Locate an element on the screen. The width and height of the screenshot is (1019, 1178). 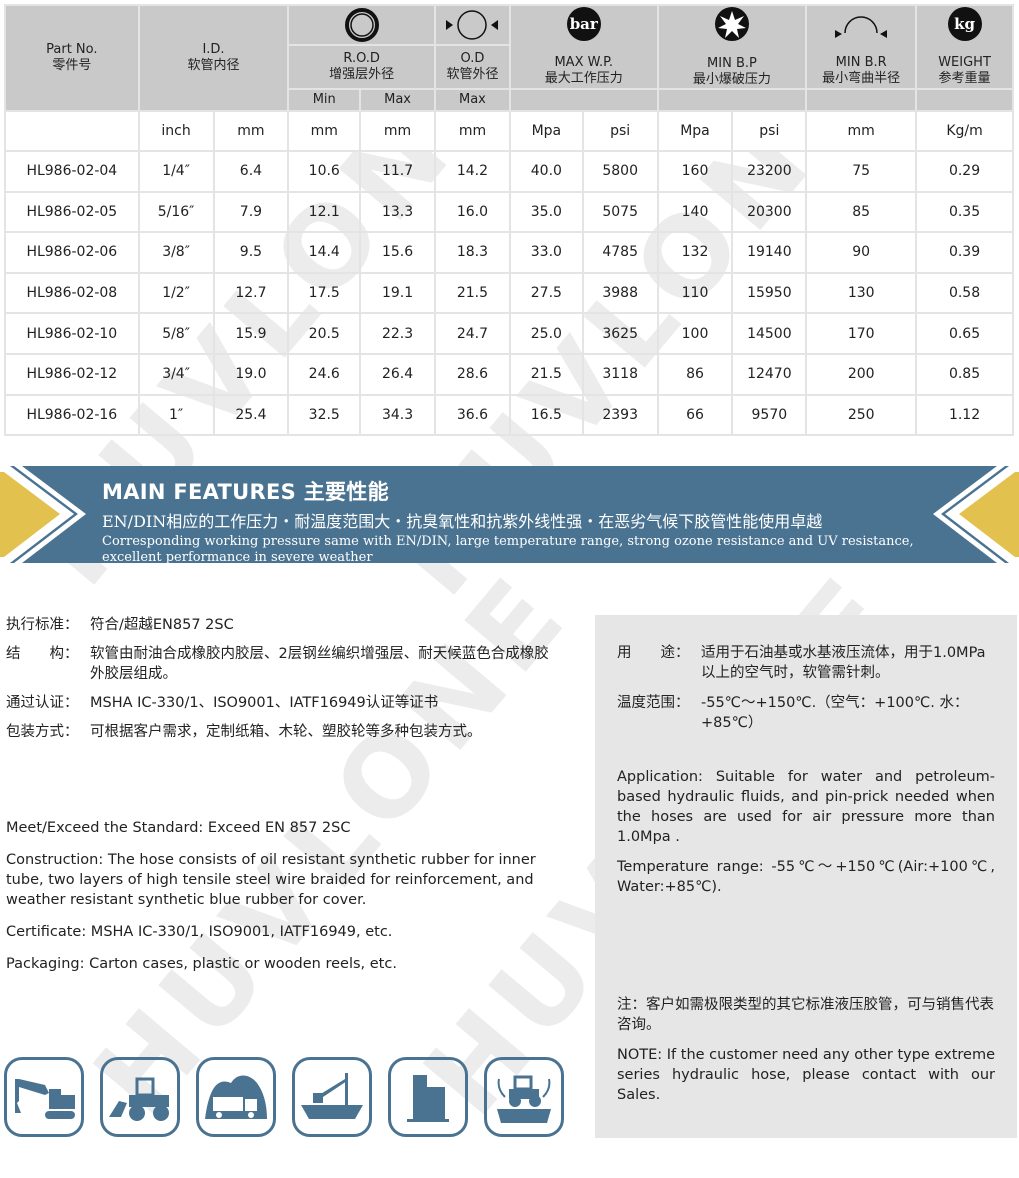
value-cell: 140 is located at coordinates (695, 212).